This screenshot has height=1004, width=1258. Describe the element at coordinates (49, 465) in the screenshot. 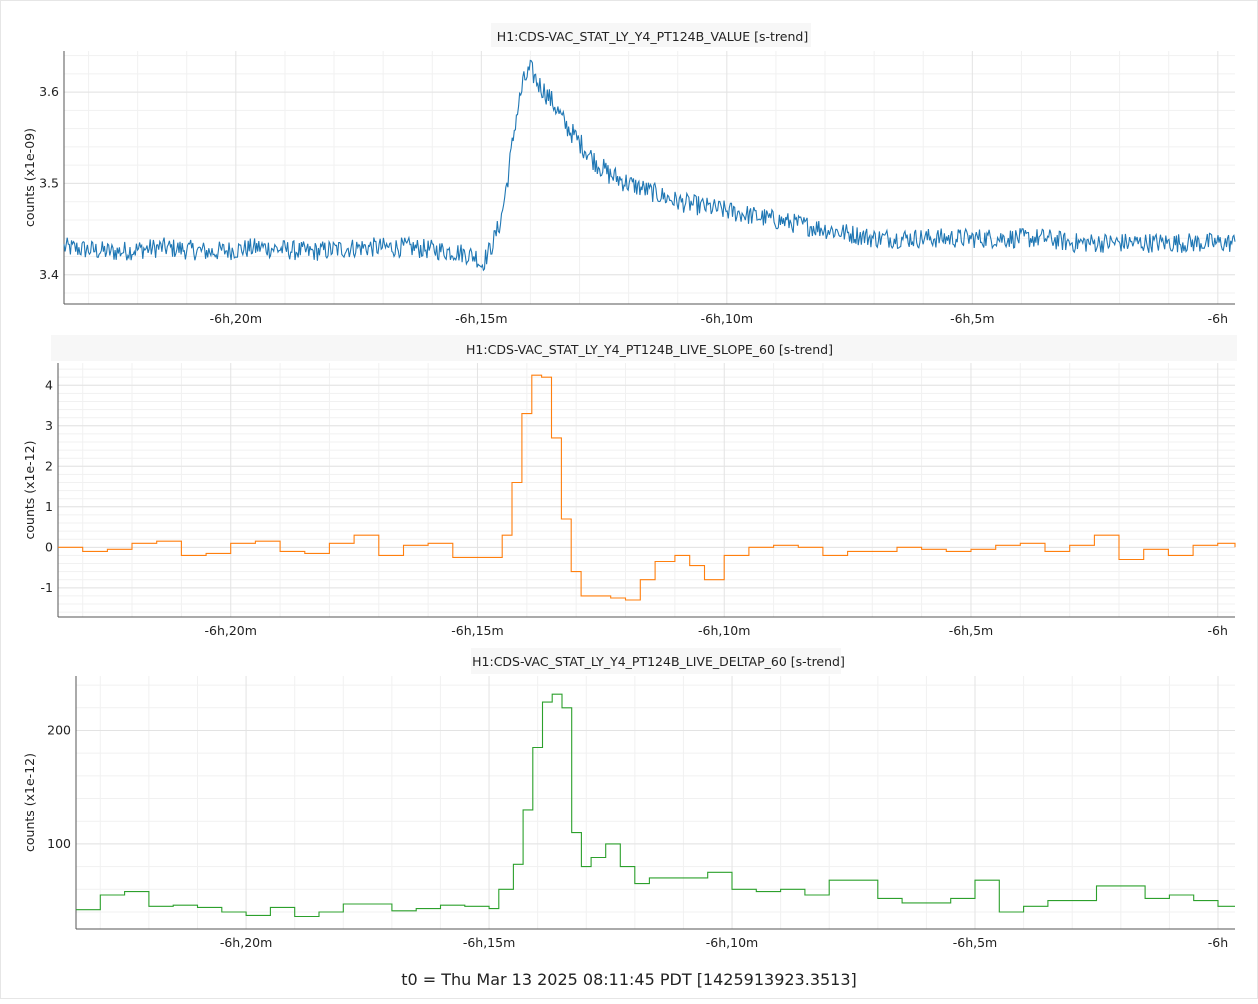

I see `y-tick-label: 2` at that location.